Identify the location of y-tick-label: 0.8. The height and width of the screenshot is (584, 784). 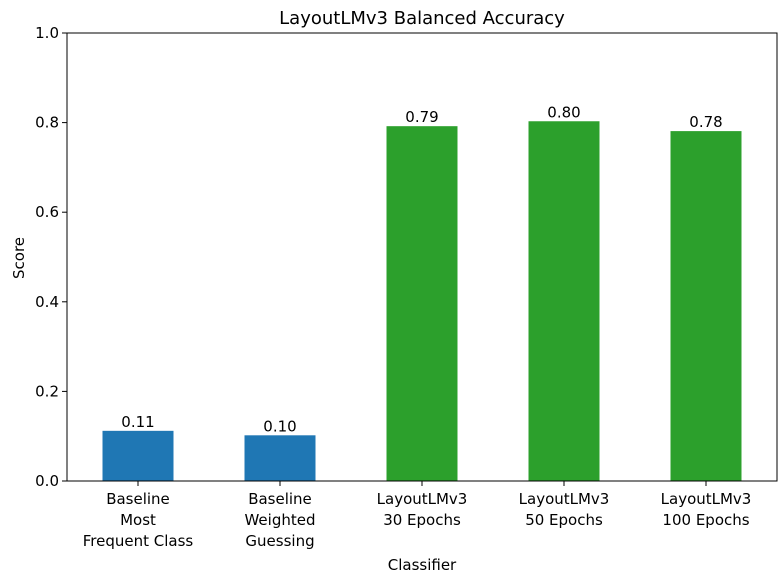
(47, 123).